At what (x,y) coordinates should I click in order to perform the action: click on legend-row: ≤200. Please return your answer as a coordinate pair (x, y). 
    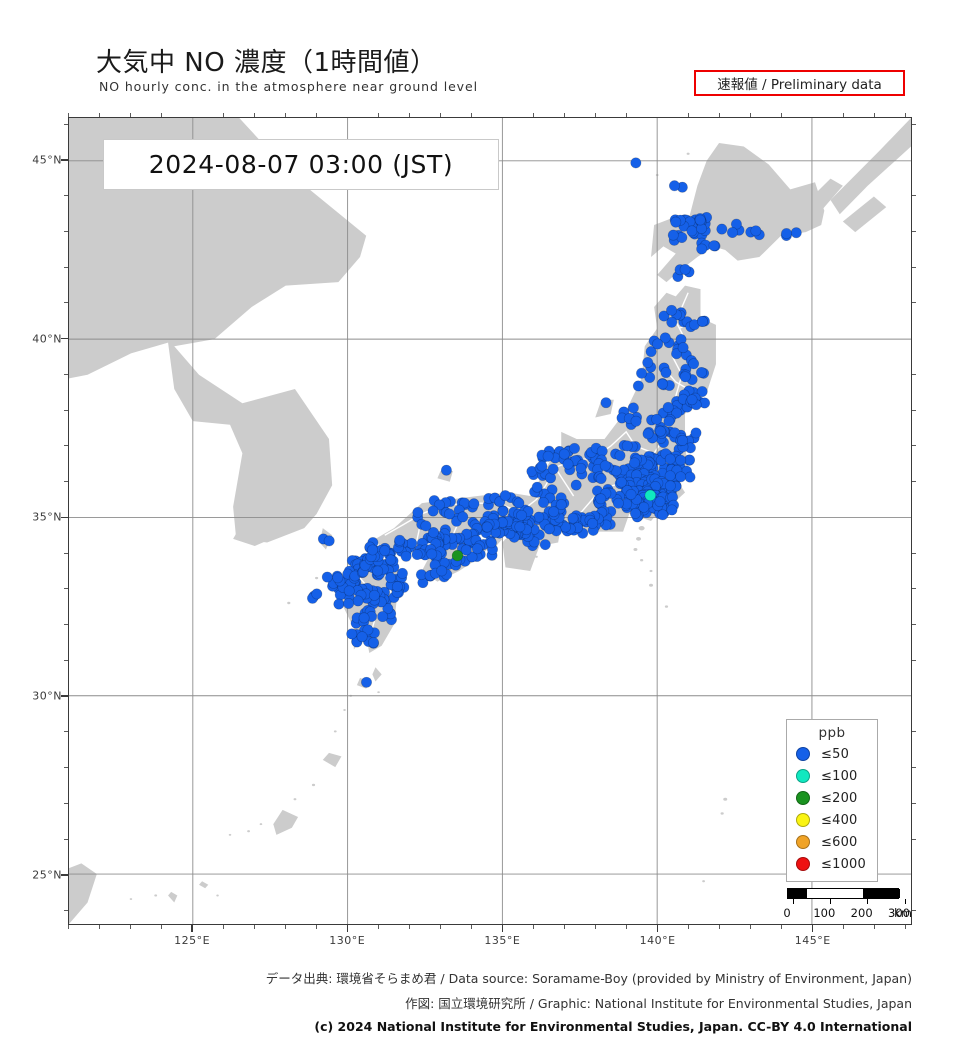
    Looking at the image, I should click on (832, 798).